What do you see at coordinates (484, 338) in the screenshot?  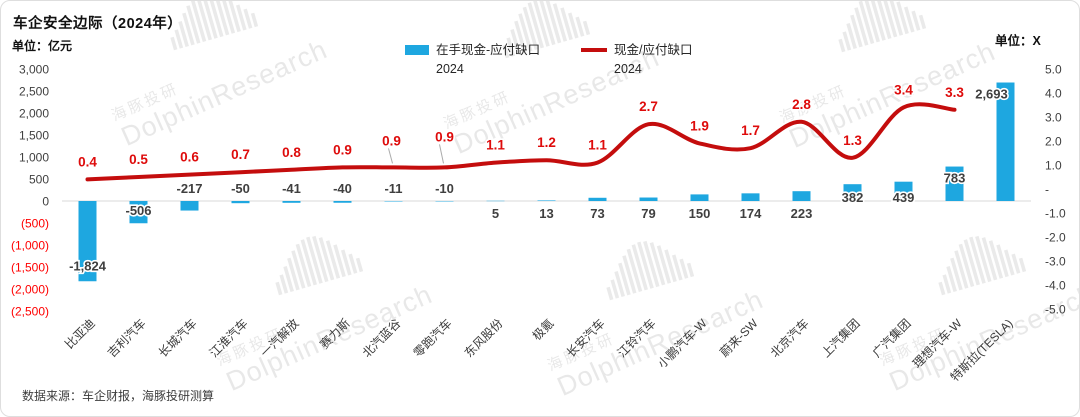 I see `x-axis-label: 东风股份` at bounding box center [484, 338].